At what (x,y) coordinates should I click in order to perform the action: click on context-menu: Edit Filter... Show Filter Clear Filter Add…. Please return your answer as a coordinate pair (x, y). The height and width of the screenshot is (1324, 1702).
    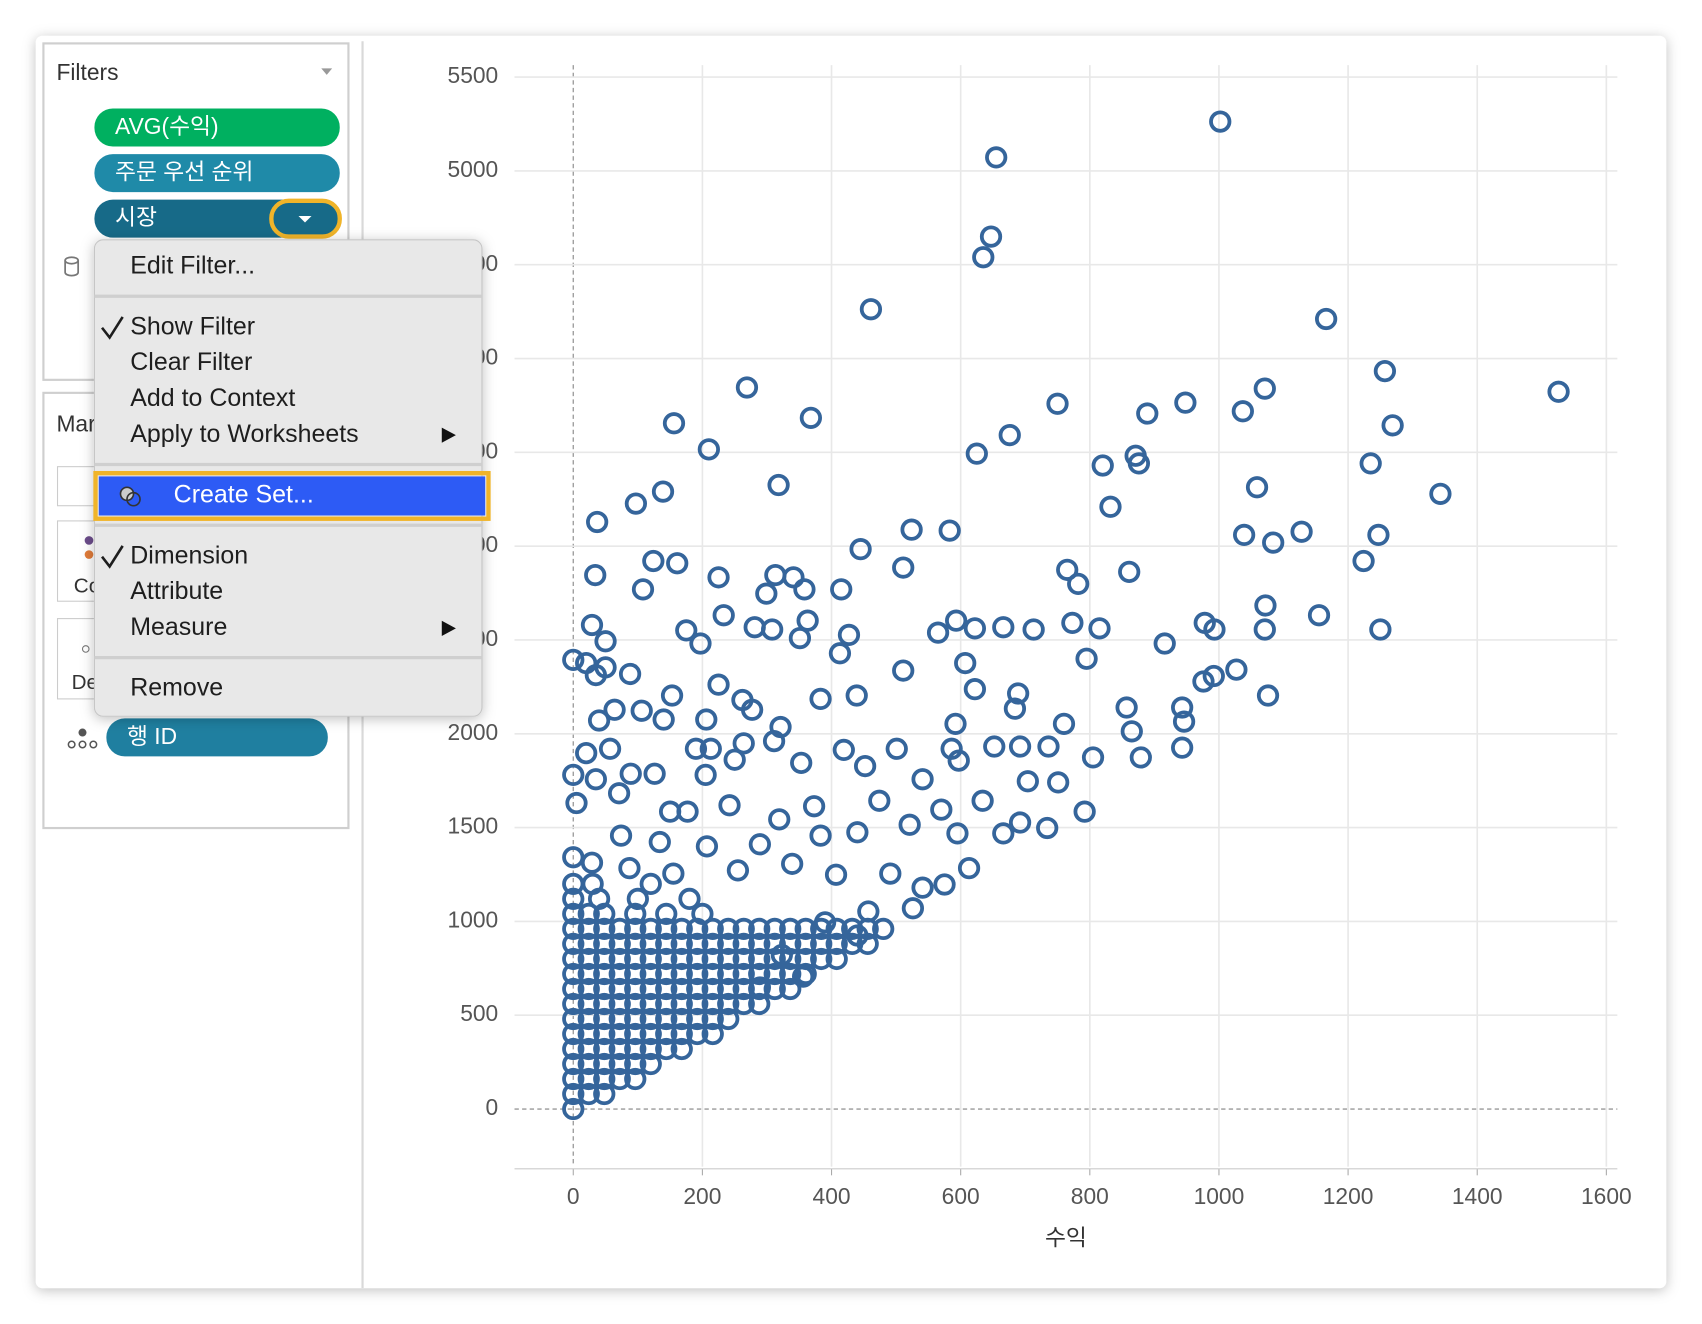
    Looking at the image, I should click on (292, 478).